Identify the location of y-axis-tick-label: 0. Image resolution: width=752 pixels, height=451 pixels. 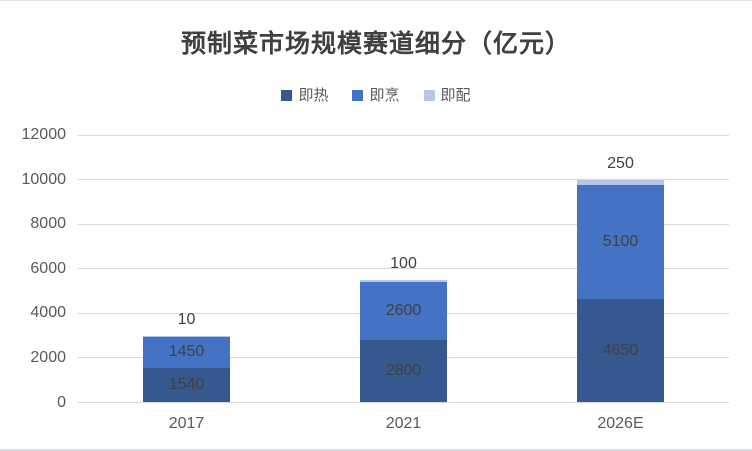
(61, 402).